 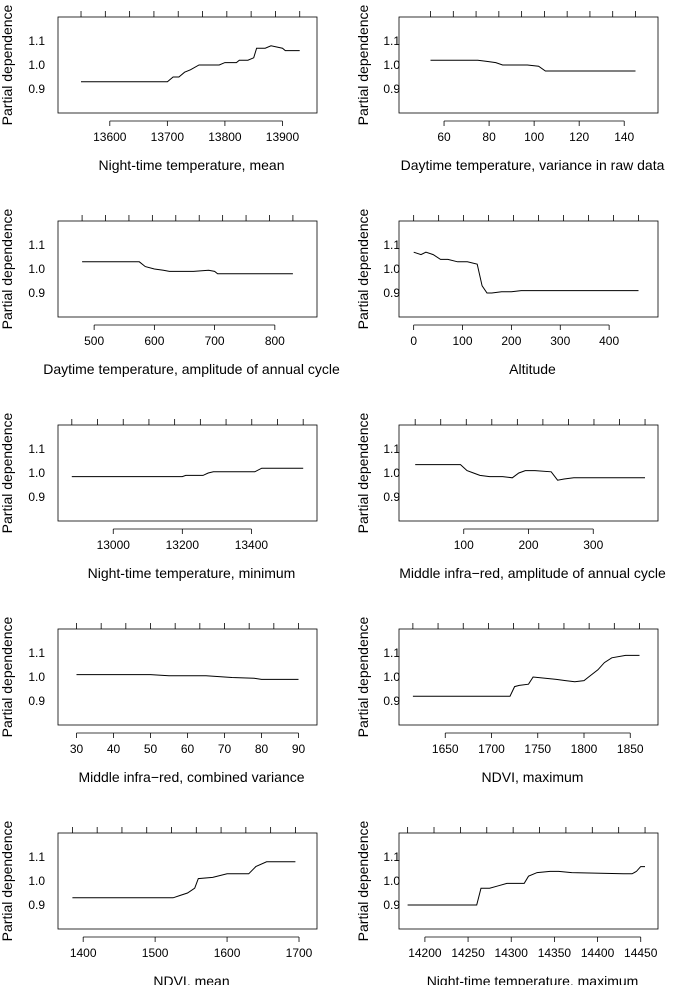 What do you see at coordinates (413, 341) in the screenshot?
I see `x-tick-label: 0` at bounding box center [413, 341].